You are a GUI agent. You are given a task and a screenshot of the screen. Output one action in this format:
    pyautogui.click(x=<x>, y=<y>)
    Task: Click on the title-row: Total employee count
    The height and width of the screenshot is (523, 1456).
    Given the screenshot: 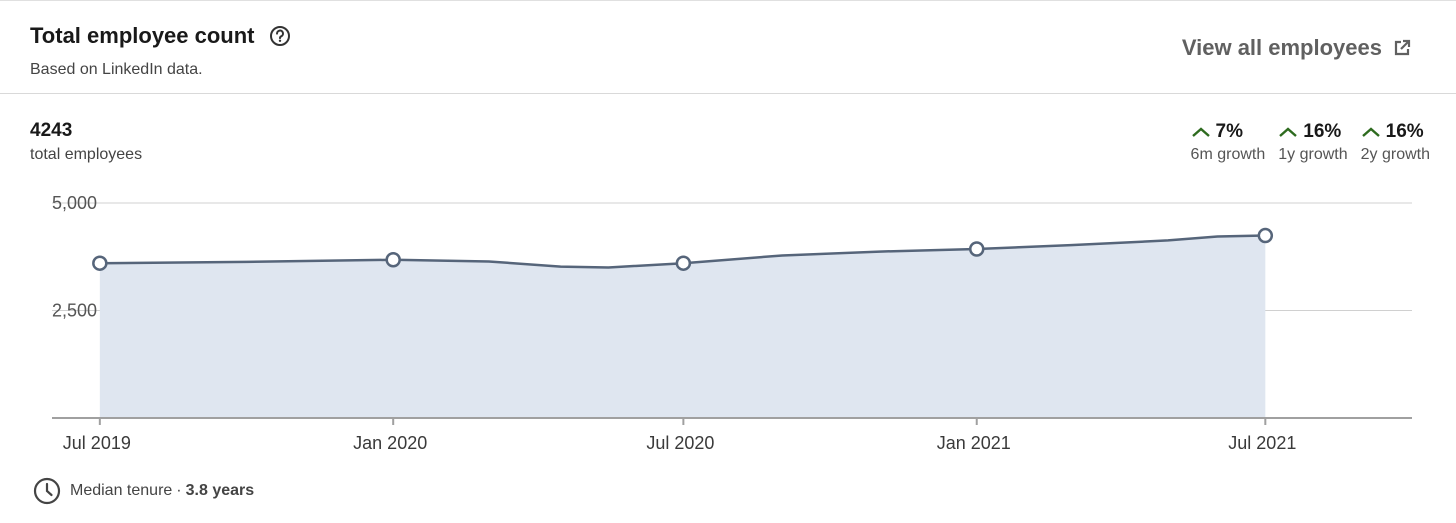 What is the action you would take?
    pyautogui.click(x=160, y=36)
    